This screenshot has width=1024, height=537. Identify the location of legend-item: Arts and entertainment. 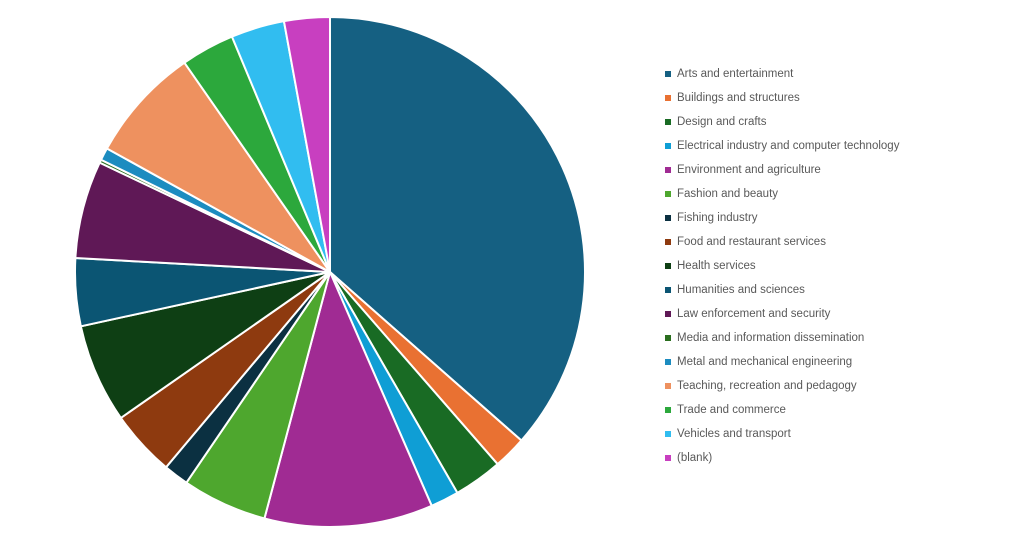
(782, 74).